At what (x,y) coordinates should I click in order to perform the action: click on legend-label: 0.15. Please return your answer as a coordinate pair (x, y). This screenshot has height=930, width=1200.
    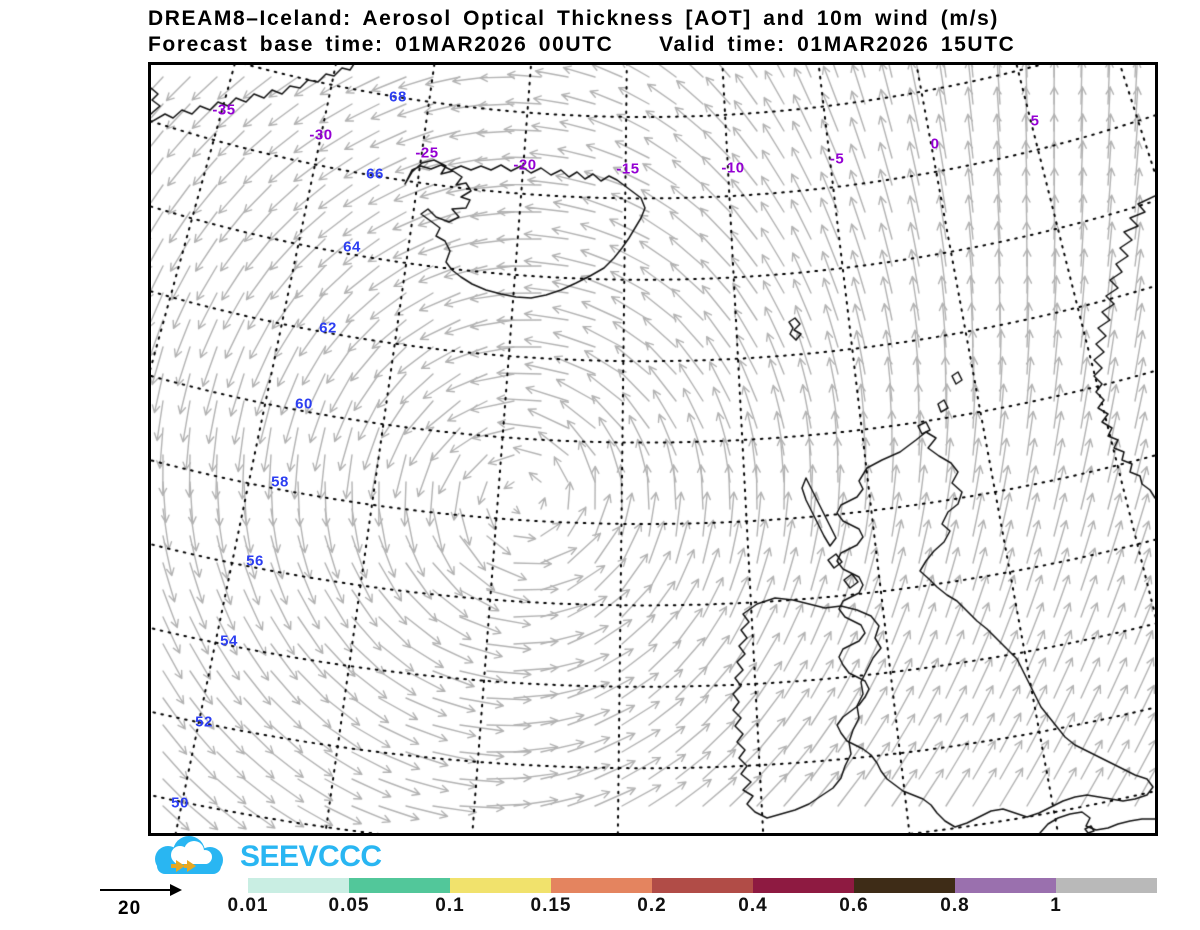
    Looking at the image, I should click on (551, 905).